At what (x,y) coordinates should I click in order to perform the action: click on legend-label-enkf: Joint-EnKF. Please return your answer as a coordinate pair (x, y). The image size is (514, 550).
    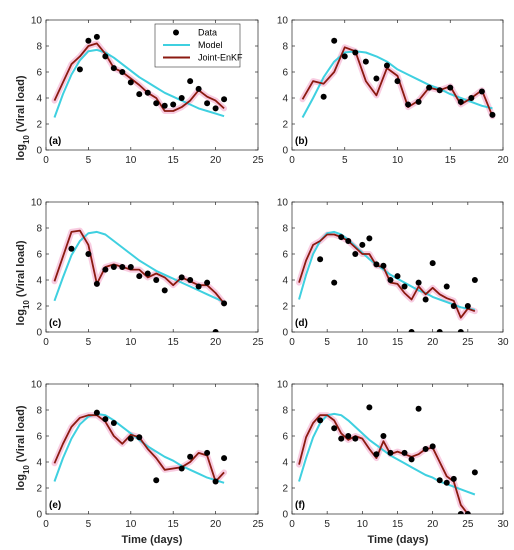
    Looking at the image, I should click on (220, 58).